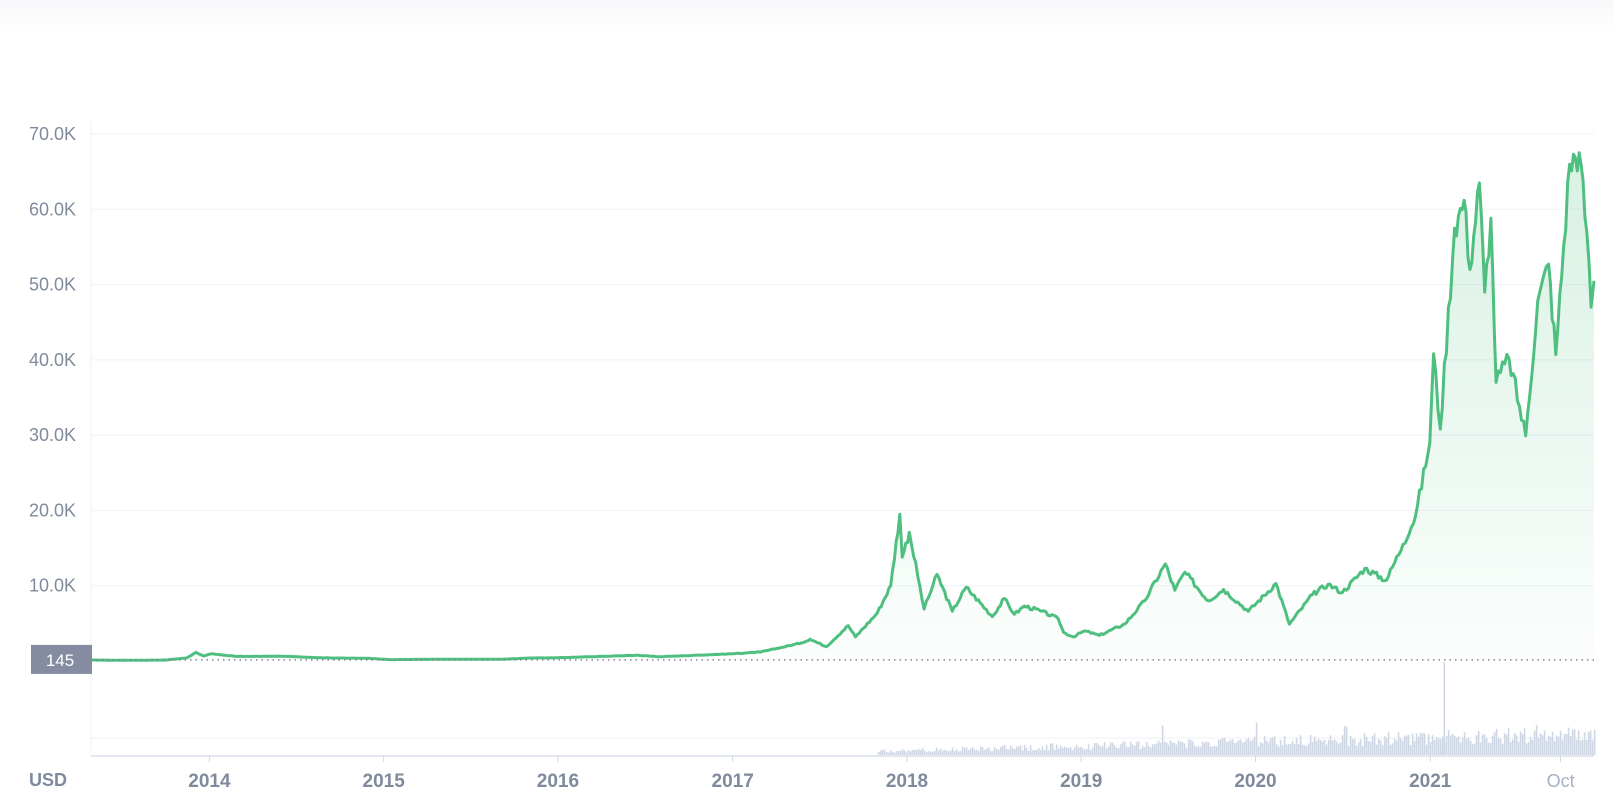  Describe the element at coordinates (1430, 781) in the screenshot. I see `x-tick-label: 2021` at that location.